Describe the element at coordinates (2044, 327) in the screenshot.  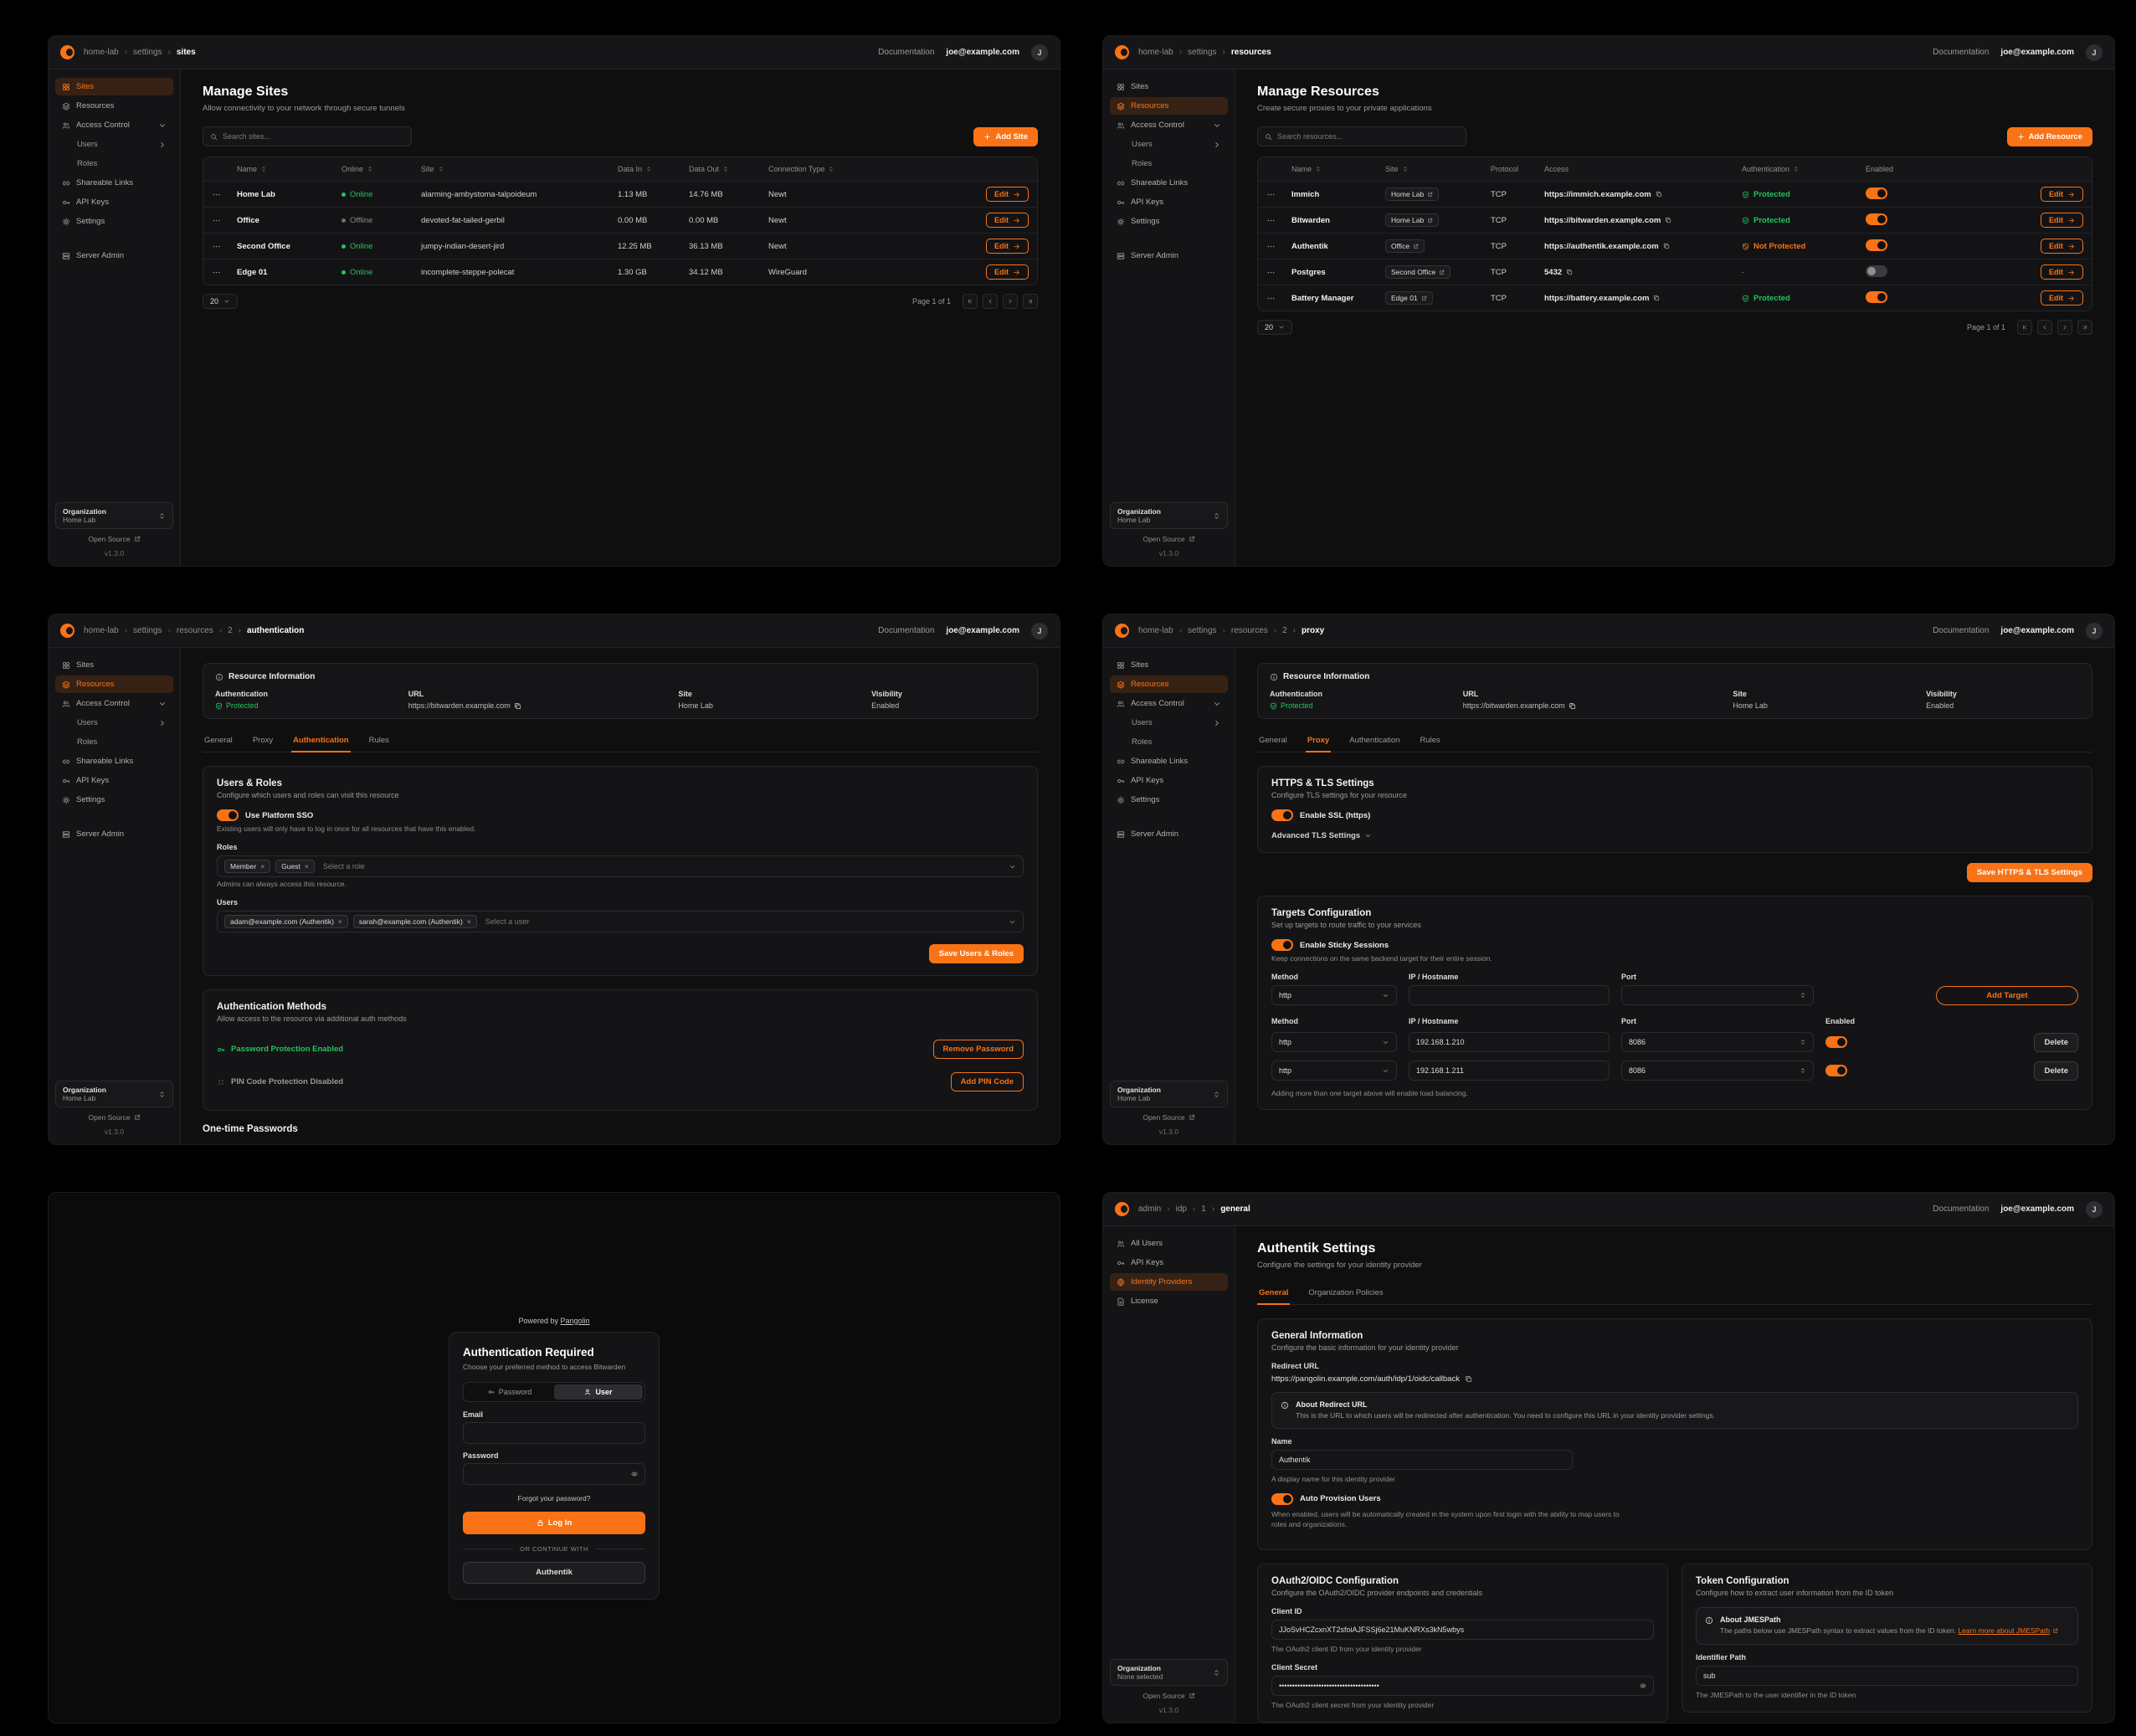
I see `prev-page-button` at that location.